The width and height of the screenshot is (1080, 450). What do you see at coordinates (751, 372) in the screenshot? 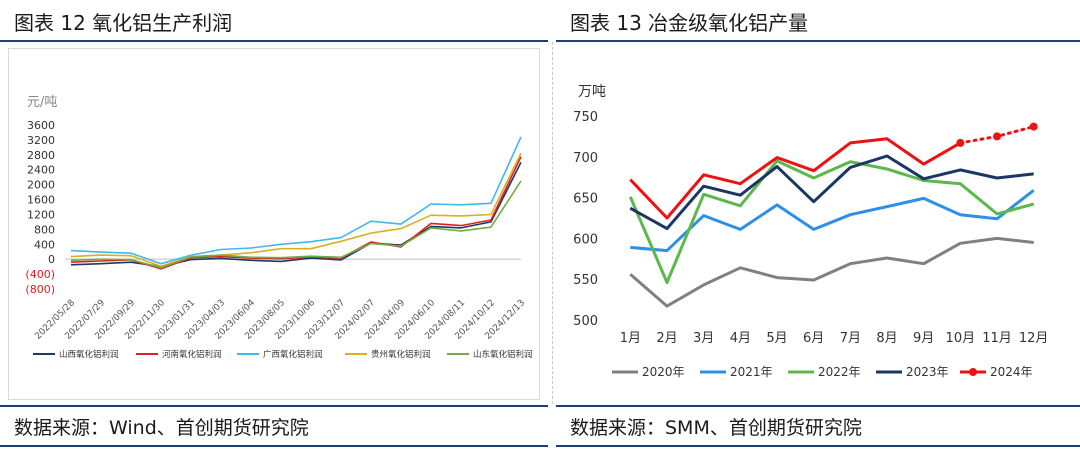
I see `right-legend-label: 2021年` at bounding box center [751, 372].